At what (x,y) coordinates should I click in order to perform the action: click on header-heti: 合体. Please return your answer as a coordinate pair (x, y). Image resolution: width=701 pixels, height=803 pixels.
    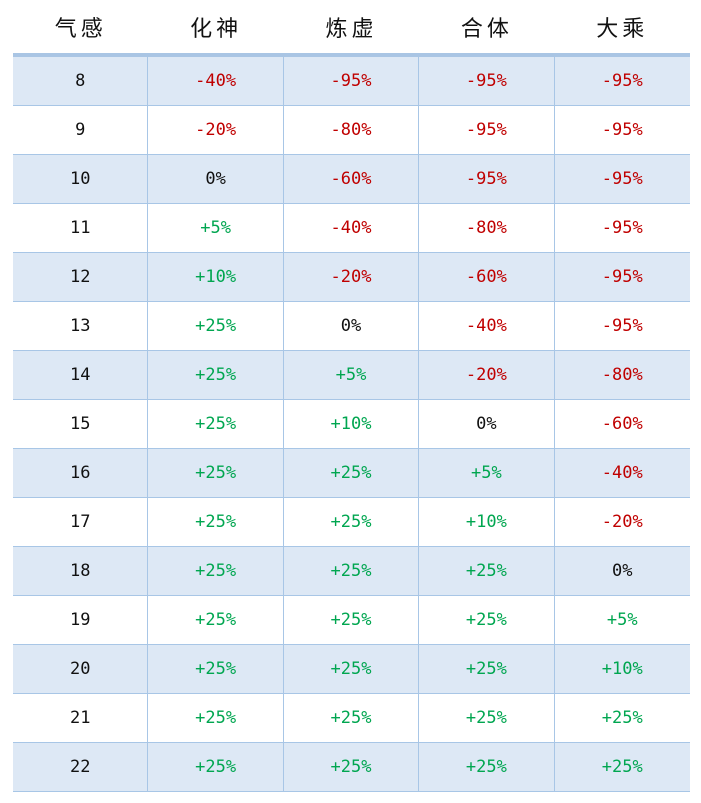
    Looking at the image, I should click on (486, 29).